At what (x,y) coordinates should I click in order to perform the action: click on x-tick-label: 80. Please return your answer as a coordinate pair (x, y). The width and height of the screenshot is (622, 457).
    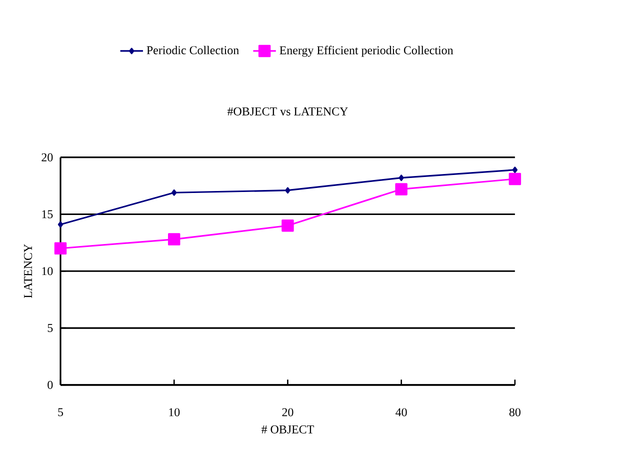
    Looking at the image, I should click on (514, 412).